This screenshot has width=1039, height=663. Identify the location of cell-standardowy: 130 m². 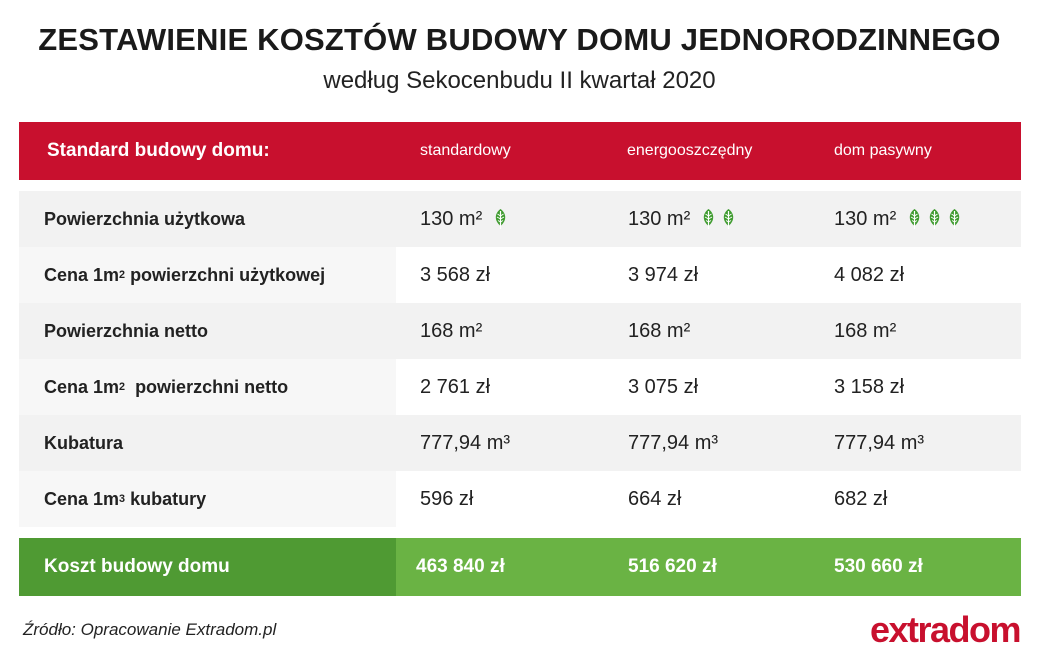
(500, 219).